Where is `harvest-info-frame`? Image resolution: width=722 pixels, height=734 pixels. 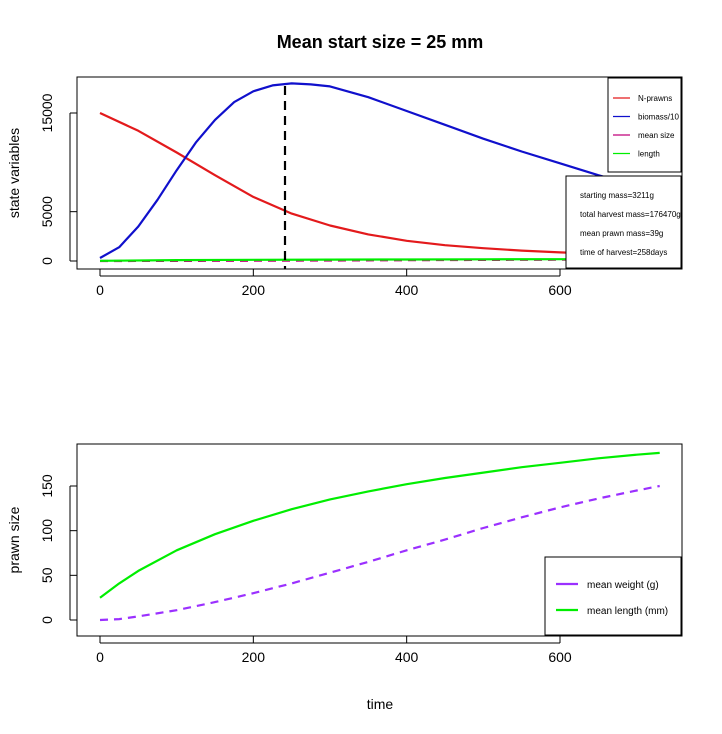 harvest-info-frame is located at coordinates (623, 222).